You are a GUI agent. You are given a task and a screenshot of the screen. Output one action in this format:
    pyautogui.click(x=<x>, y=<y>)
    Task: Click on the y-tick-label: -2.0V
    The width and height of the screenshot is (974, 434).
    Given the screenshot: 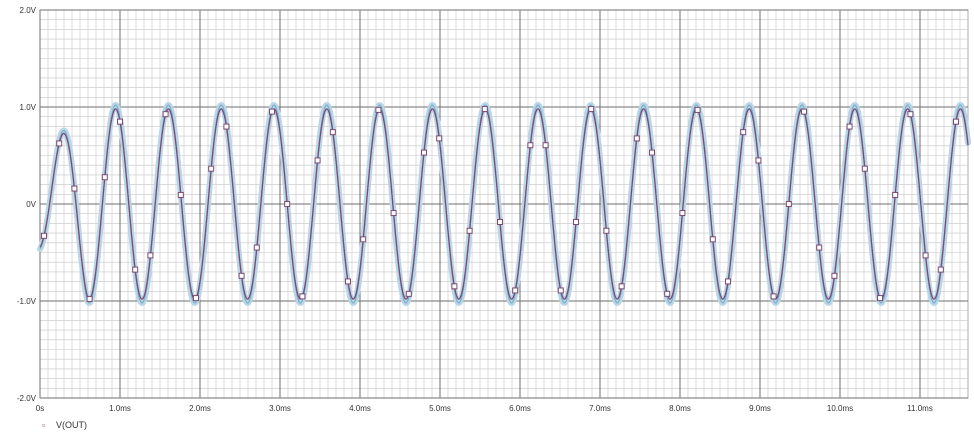 What is the action you would take?
    pyautogui.click(x=27, y=398)
    